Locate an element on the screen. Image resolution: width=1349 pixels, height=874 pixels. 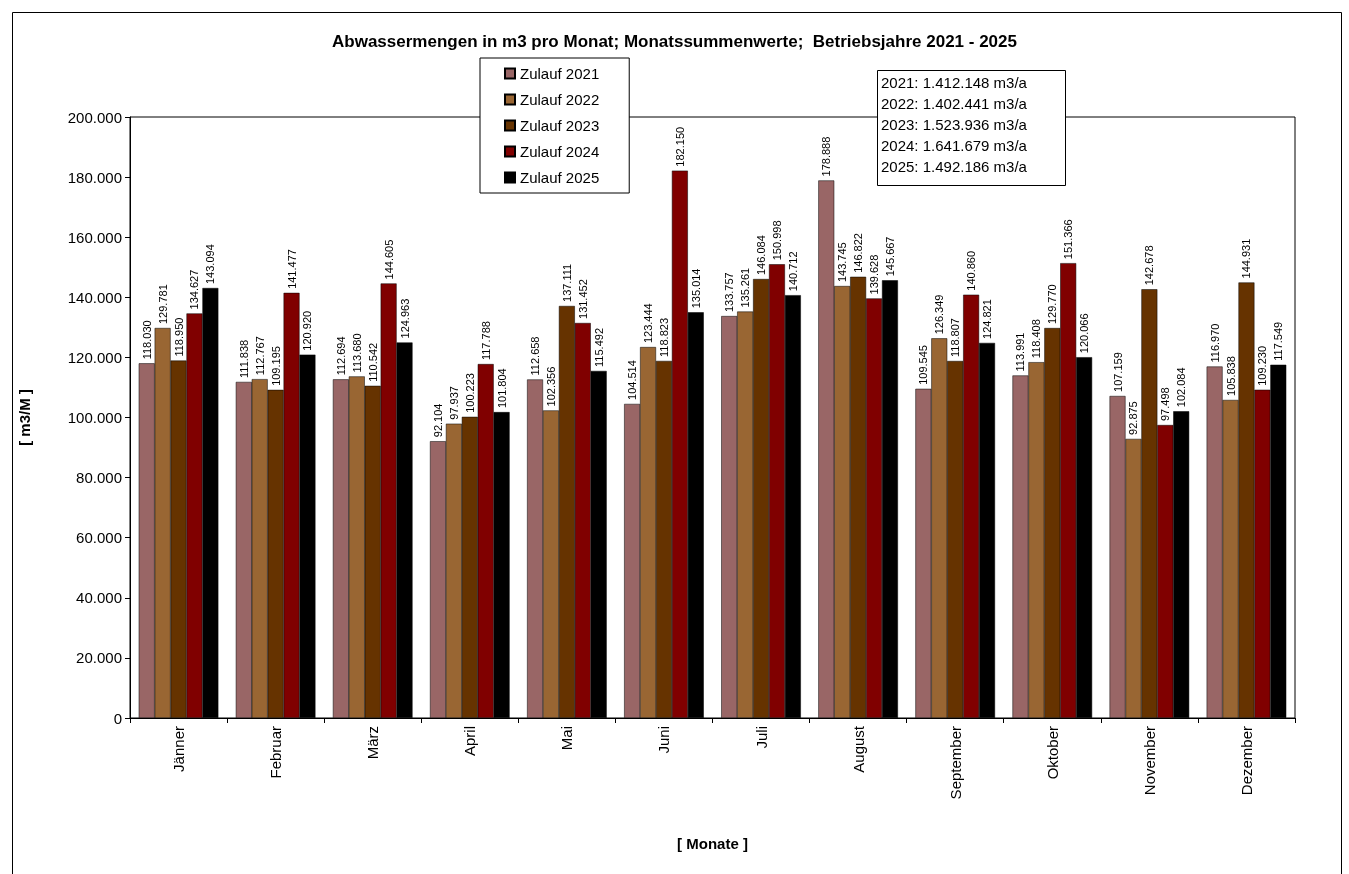
data-label: 124.821 is located at coordinates (987, 319).